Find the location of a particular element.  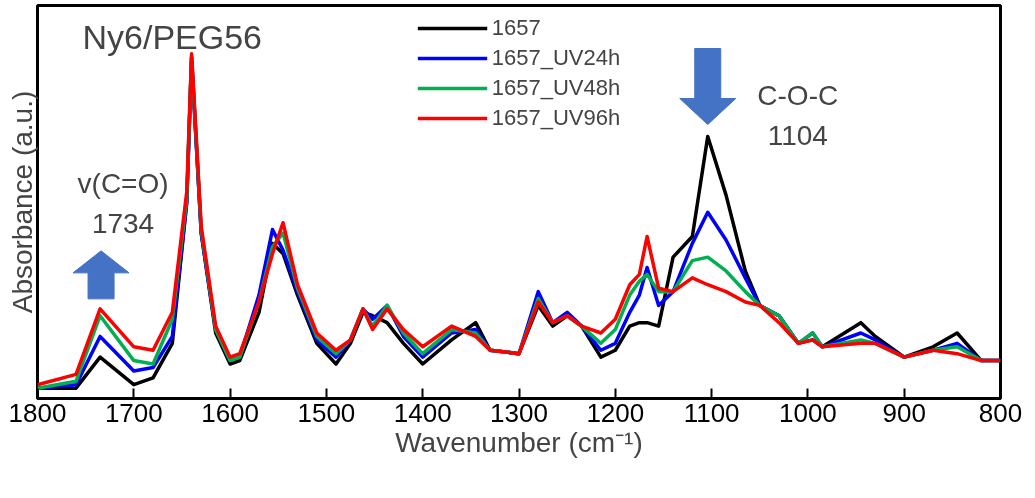

x-tick-label: 1000 is located at coordinates (807, 412).